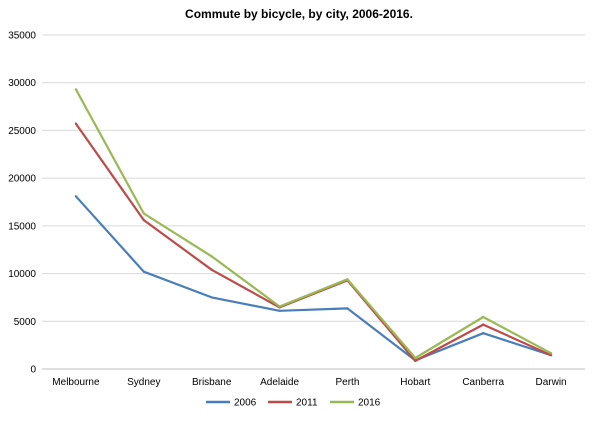 The width and height of the screenshot is (599, 422). Describe the element at coordinates (22, 226) in the screenshot. I see `y-tick-label: 15000` at that location.